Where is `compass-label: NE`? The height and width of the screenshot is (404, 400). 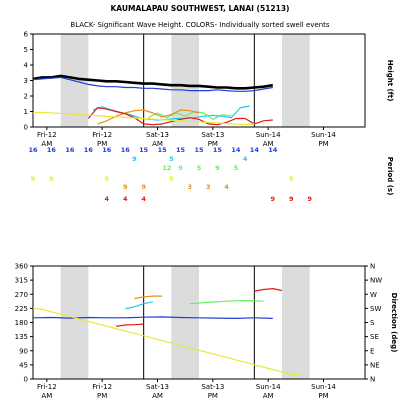
compass-label: NE is located at coordinates (375, 365).